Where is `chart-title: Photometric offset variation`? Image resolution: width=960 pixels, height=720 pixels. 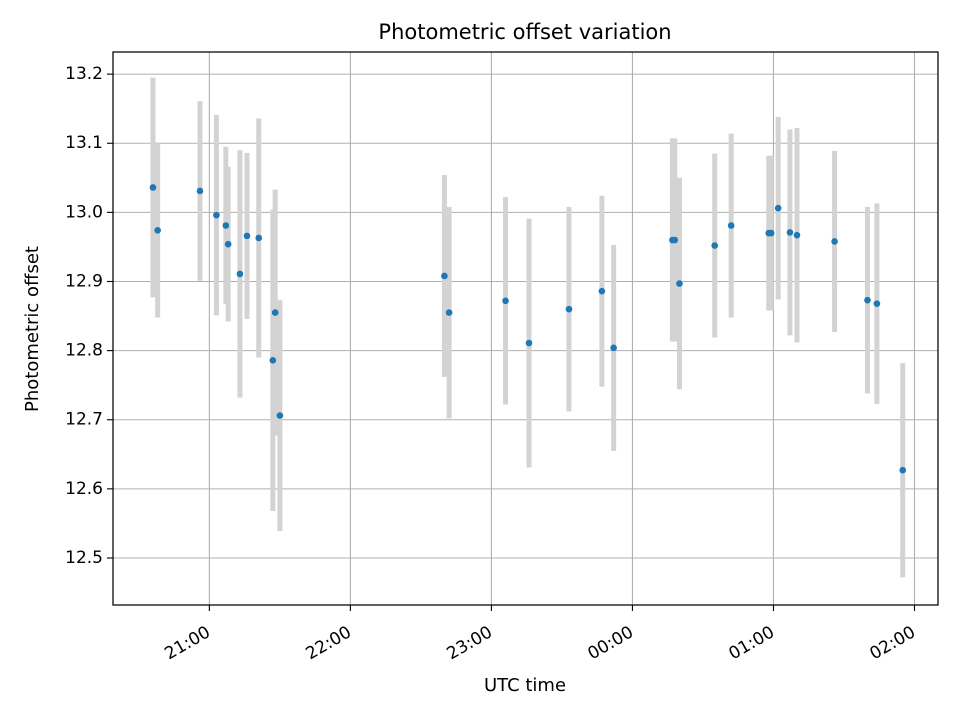 chart-title: Photometric offset variation is located at coordinates (524, 32).